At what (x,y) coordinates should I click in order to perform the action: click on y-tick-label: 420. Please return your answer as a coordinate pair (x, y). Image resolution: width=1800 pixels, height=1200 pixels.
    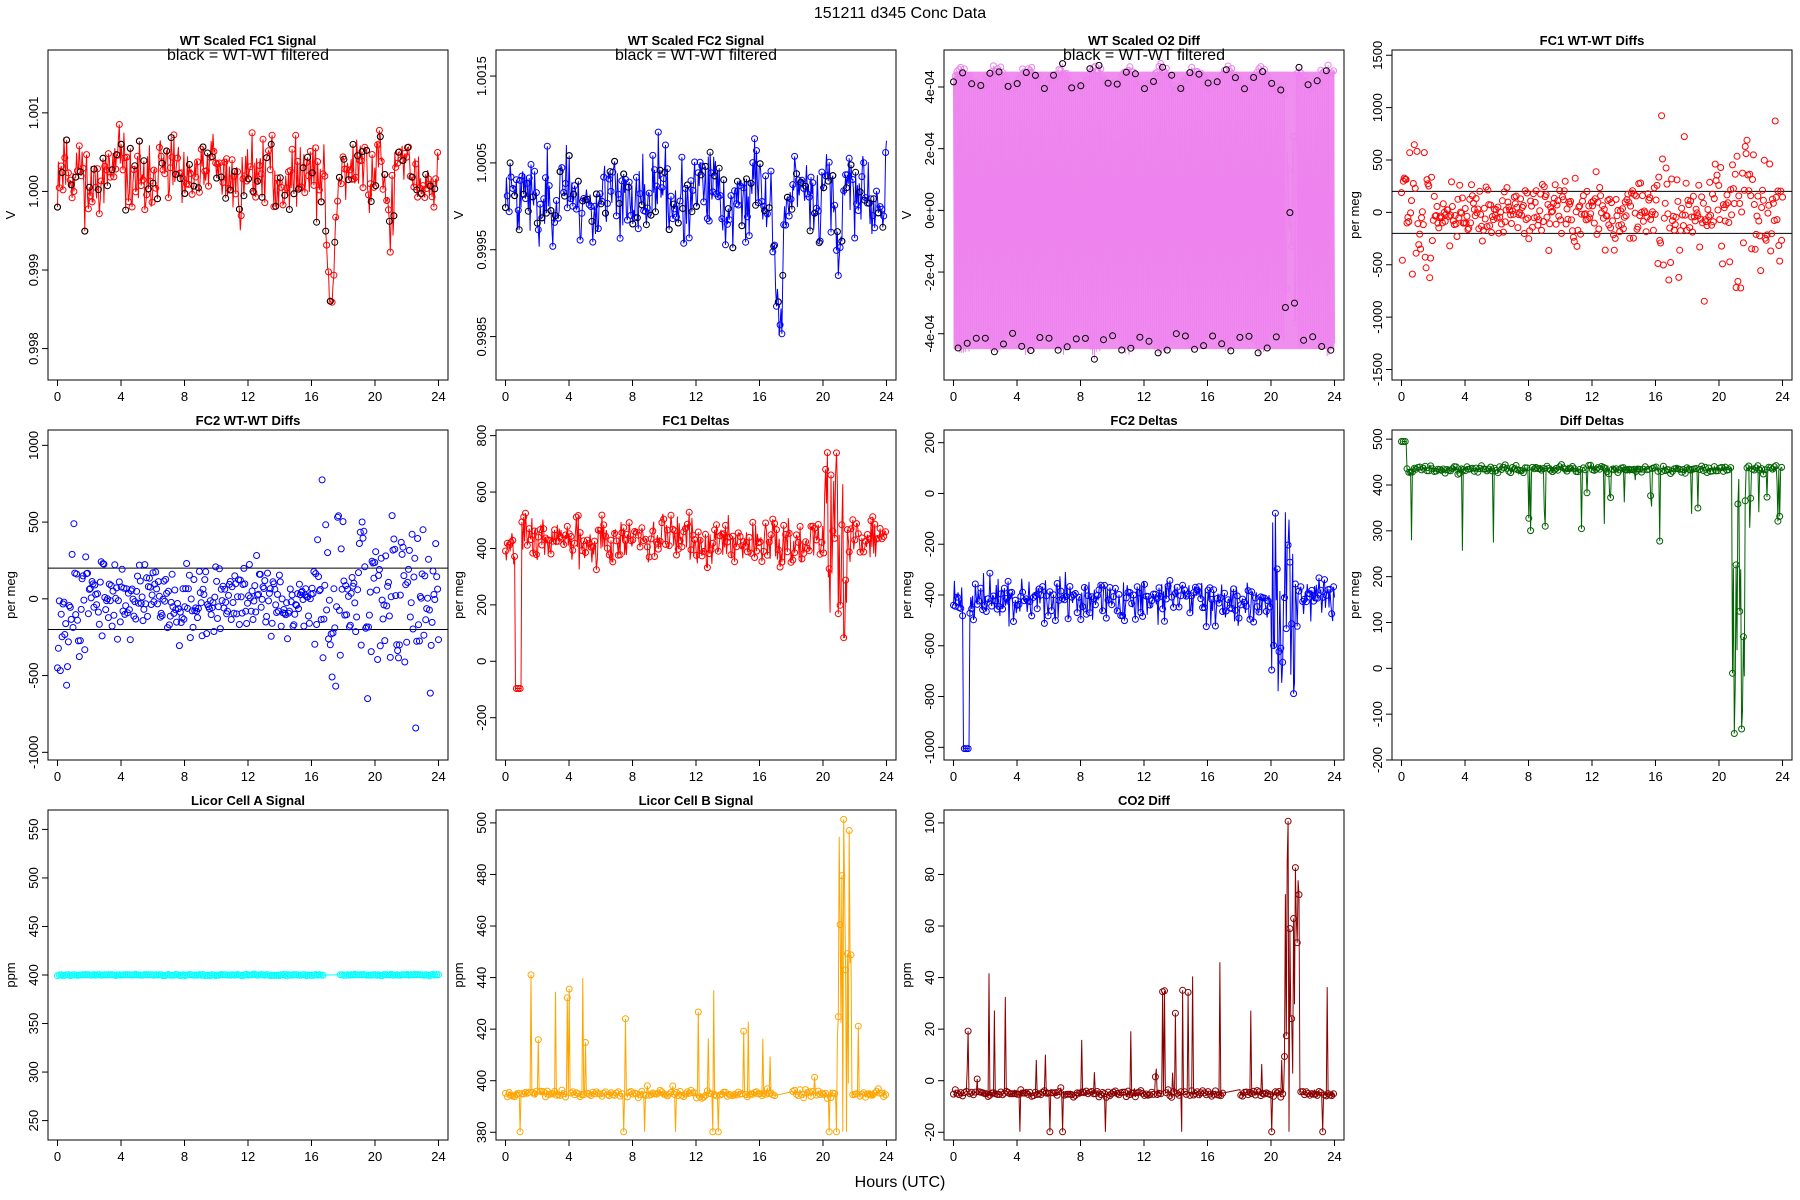
    Looking at the image, I should click on (481, 1029).